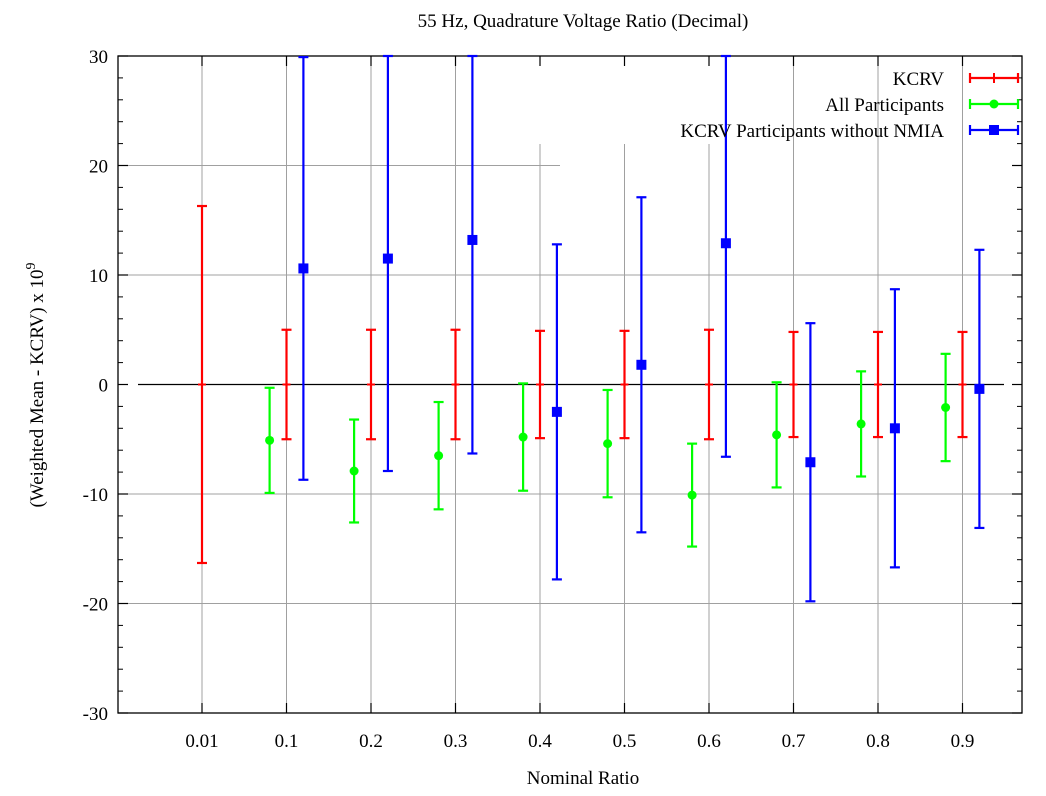 The width and height of the screenshot is (1046, 796). I want to click on y-tick-label: 0, so click(104, 386).